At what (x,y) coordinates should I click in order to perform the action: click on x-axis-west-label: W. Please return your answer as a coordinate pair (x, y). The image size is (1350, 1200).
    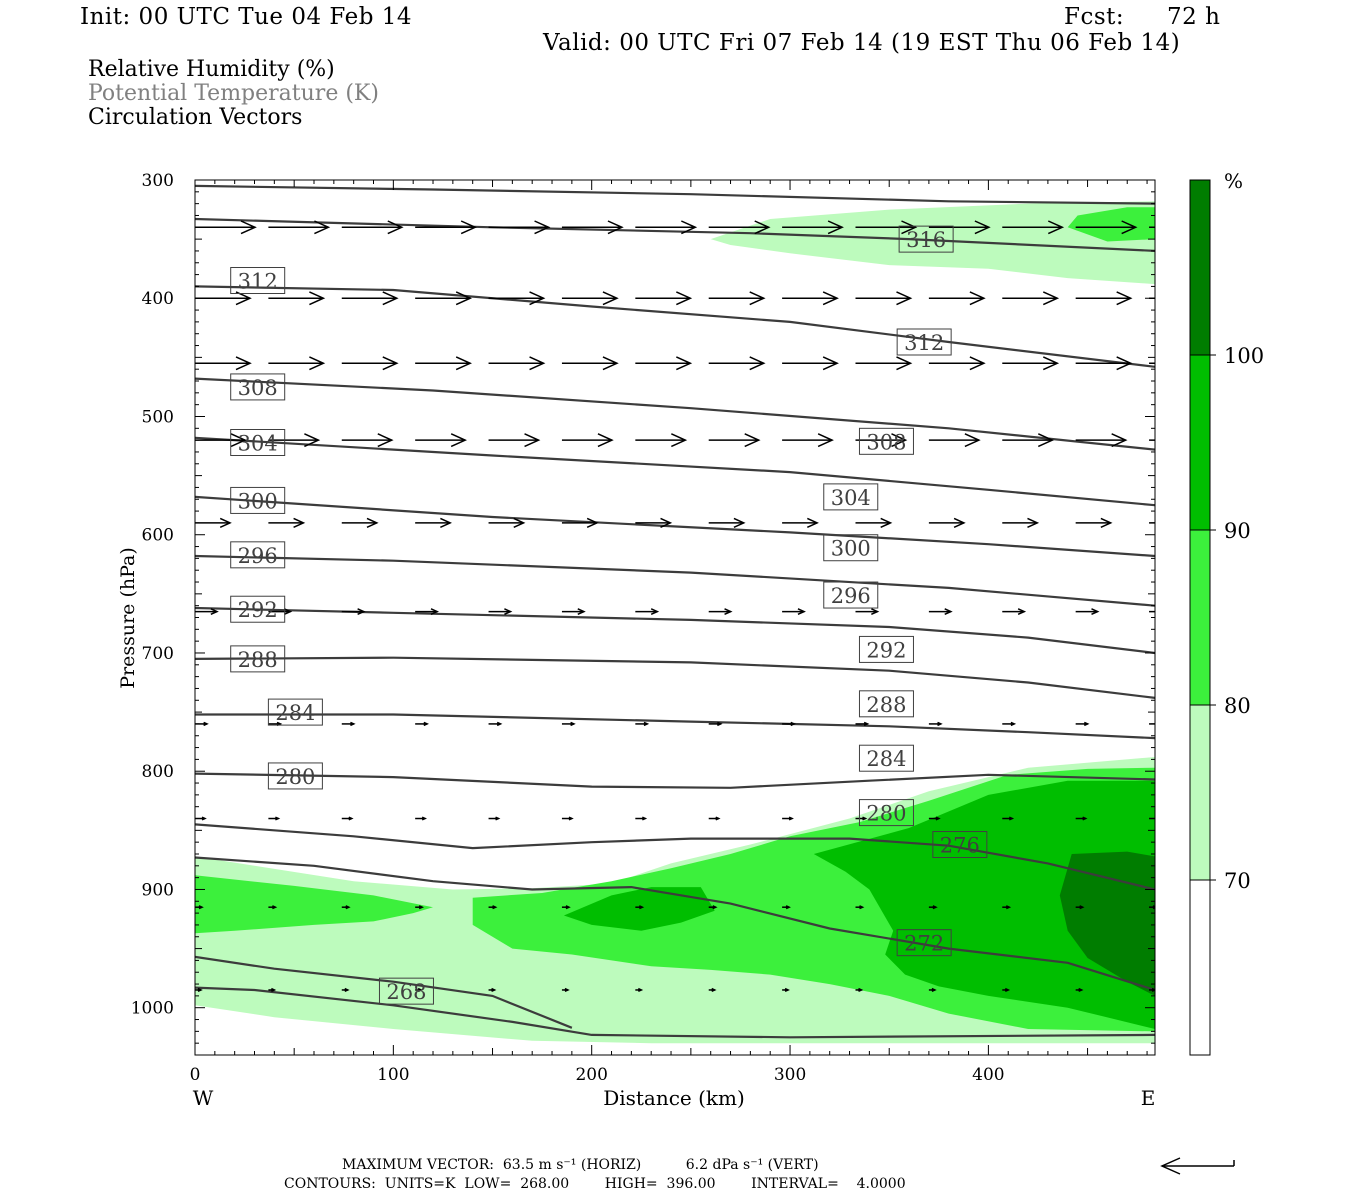
    Looking at the image, I should click on (203, 1098).